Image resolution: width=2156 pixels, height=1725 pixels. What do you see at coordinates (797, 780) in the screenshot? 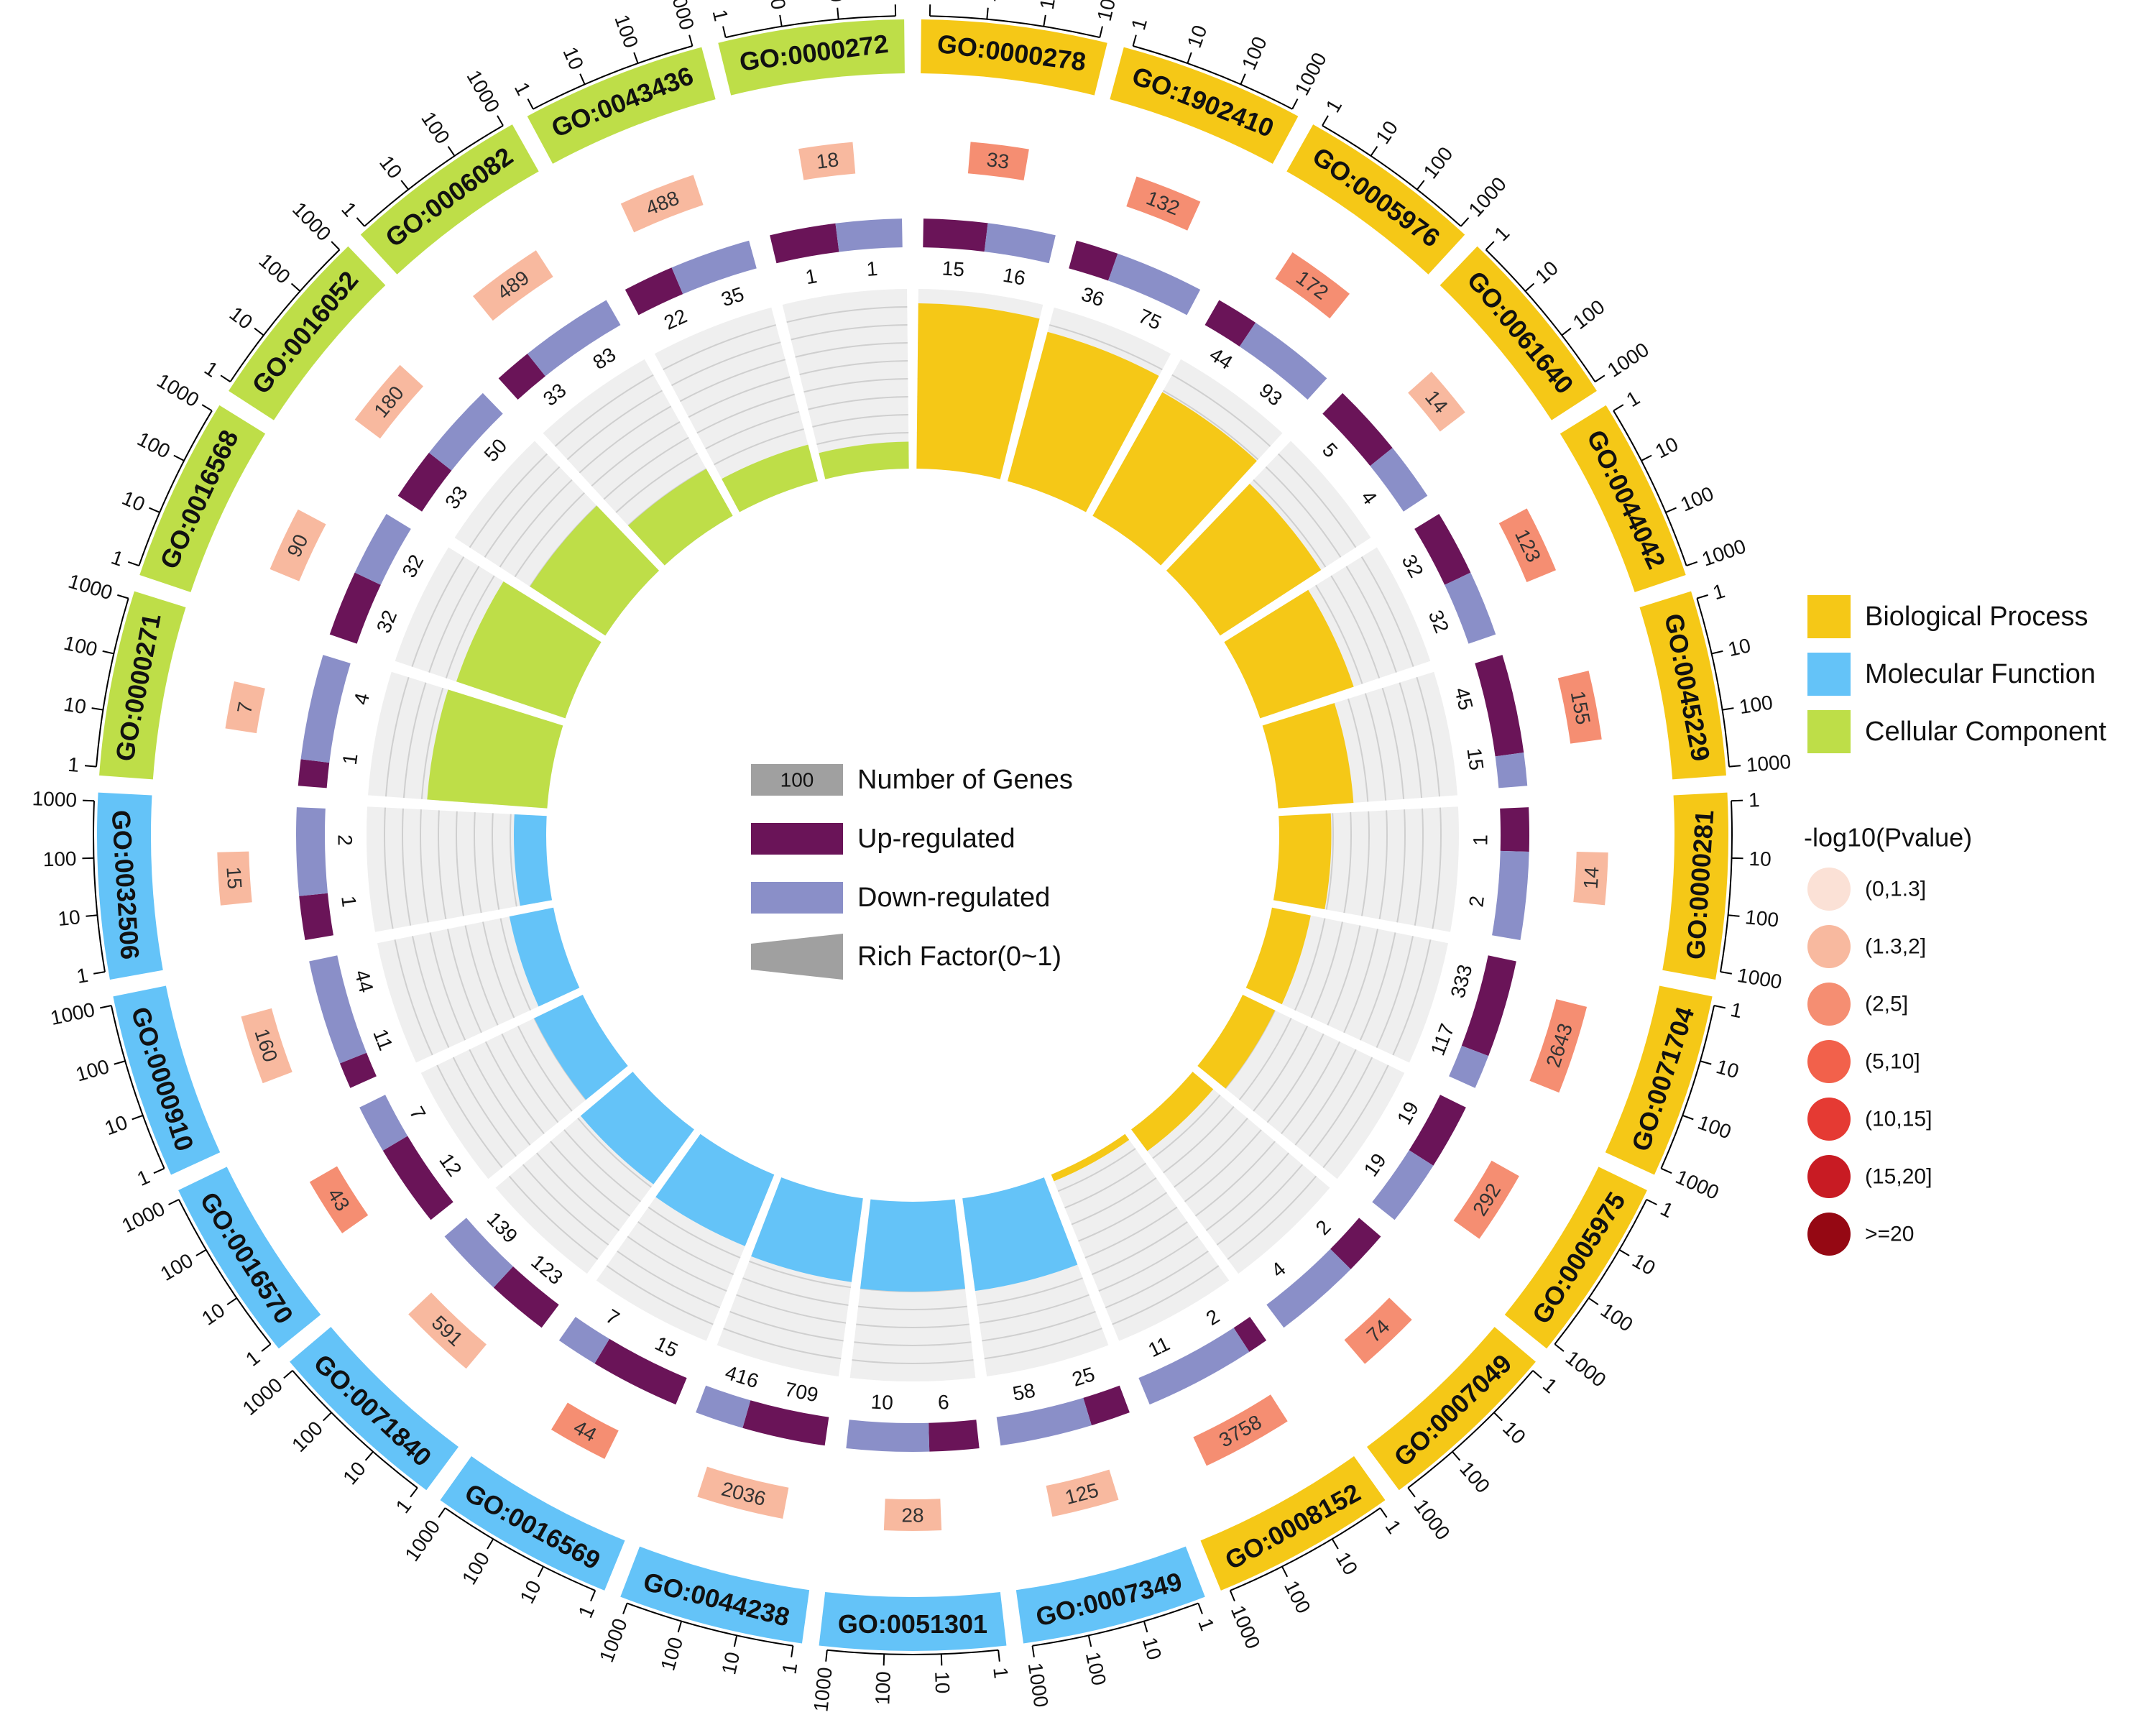
I see `legend-swatch-text: 100` at bounding box center [797, 780].